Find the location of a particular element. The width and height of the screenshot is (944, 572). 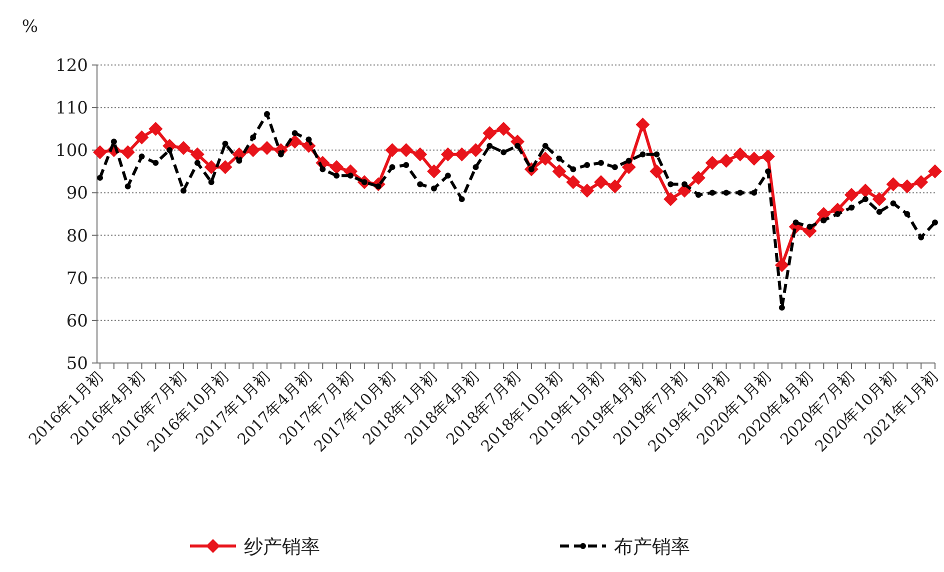

y-tick-label: 110 is located at coordinates (72, 108).